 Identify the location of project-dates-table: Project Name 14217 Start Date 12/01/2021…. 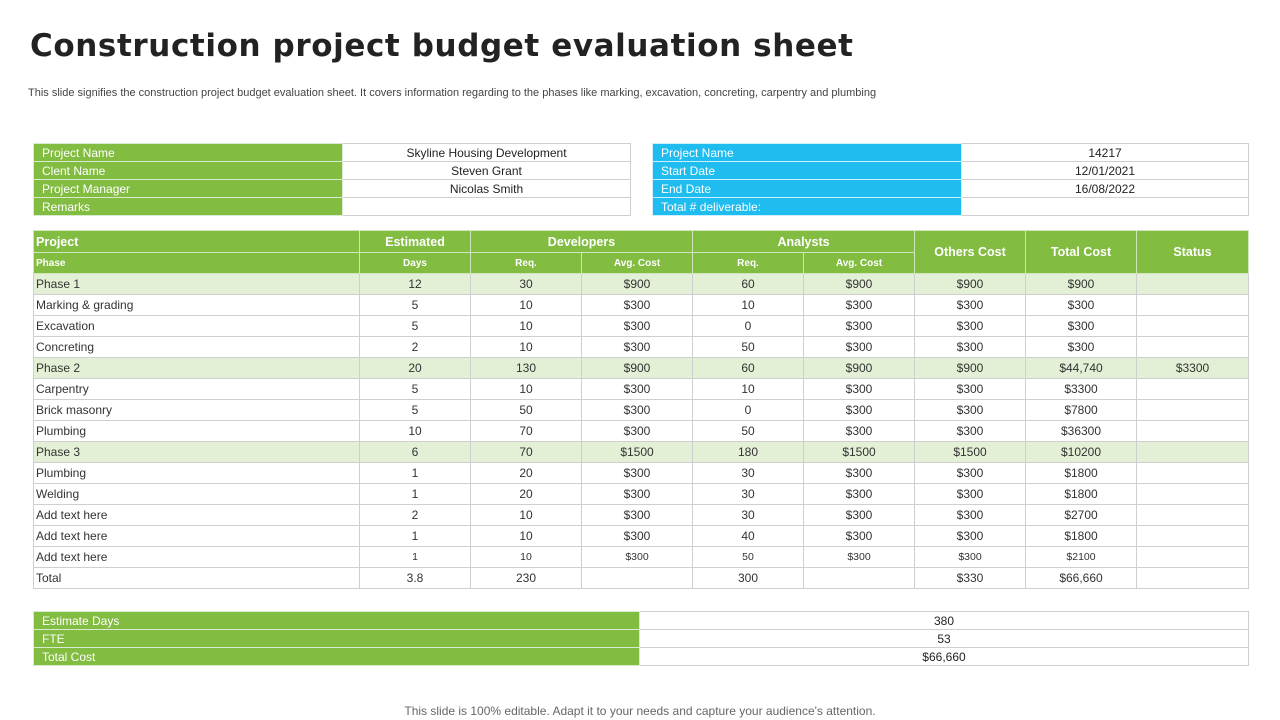
(950, 179).